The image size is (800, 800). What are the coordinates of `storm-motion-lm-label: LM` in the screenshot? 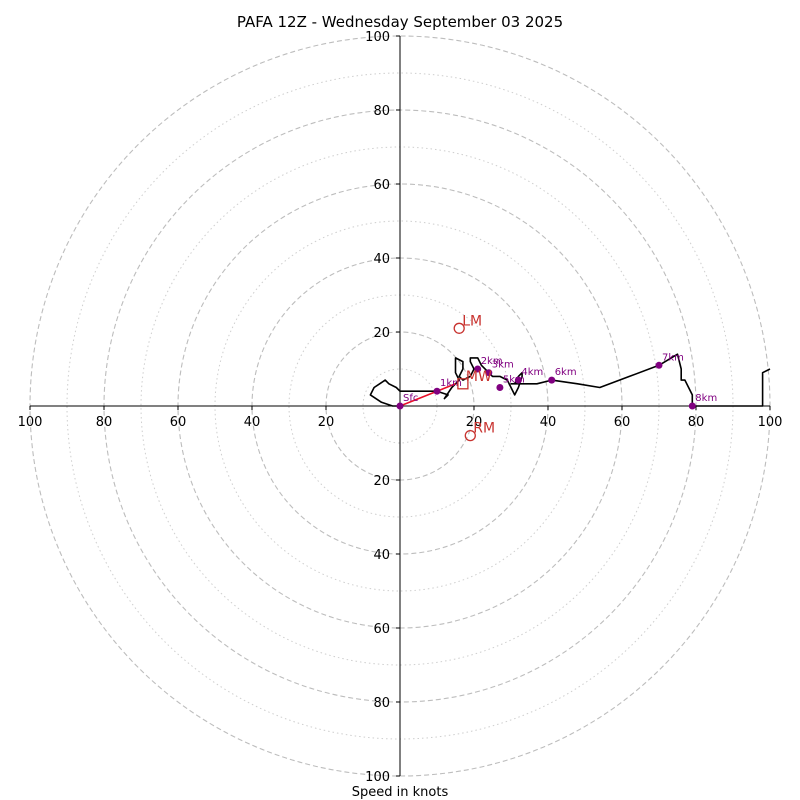 It's located at (472, 321).